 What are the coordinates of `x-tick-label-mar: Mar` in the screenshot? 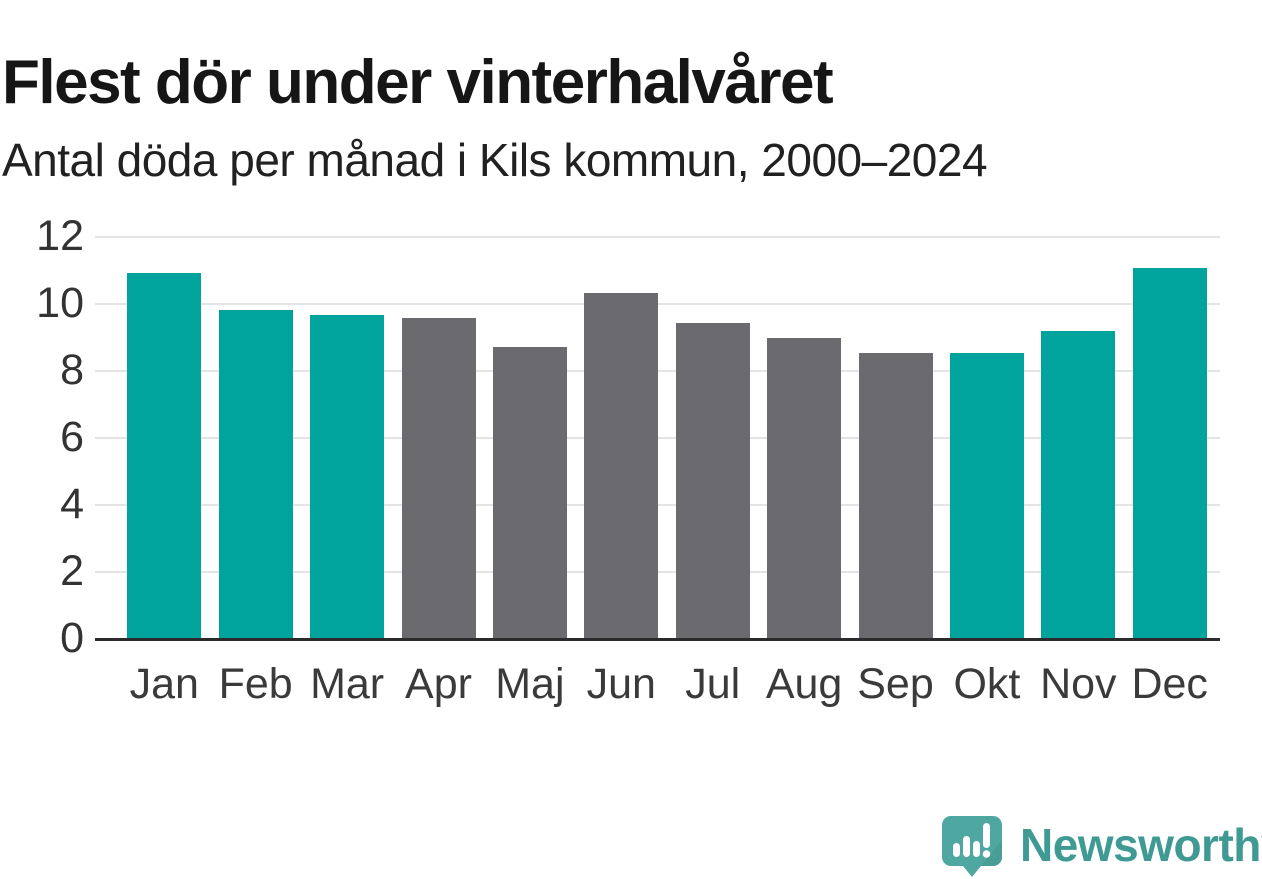 It's located at (347, 684).